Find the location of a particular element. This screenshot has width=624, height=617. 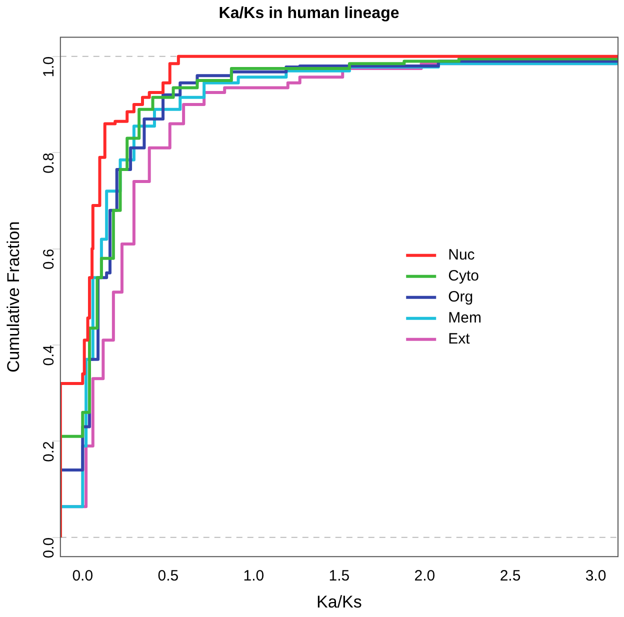

legend-label: Org is located at coordinates (461, 297).